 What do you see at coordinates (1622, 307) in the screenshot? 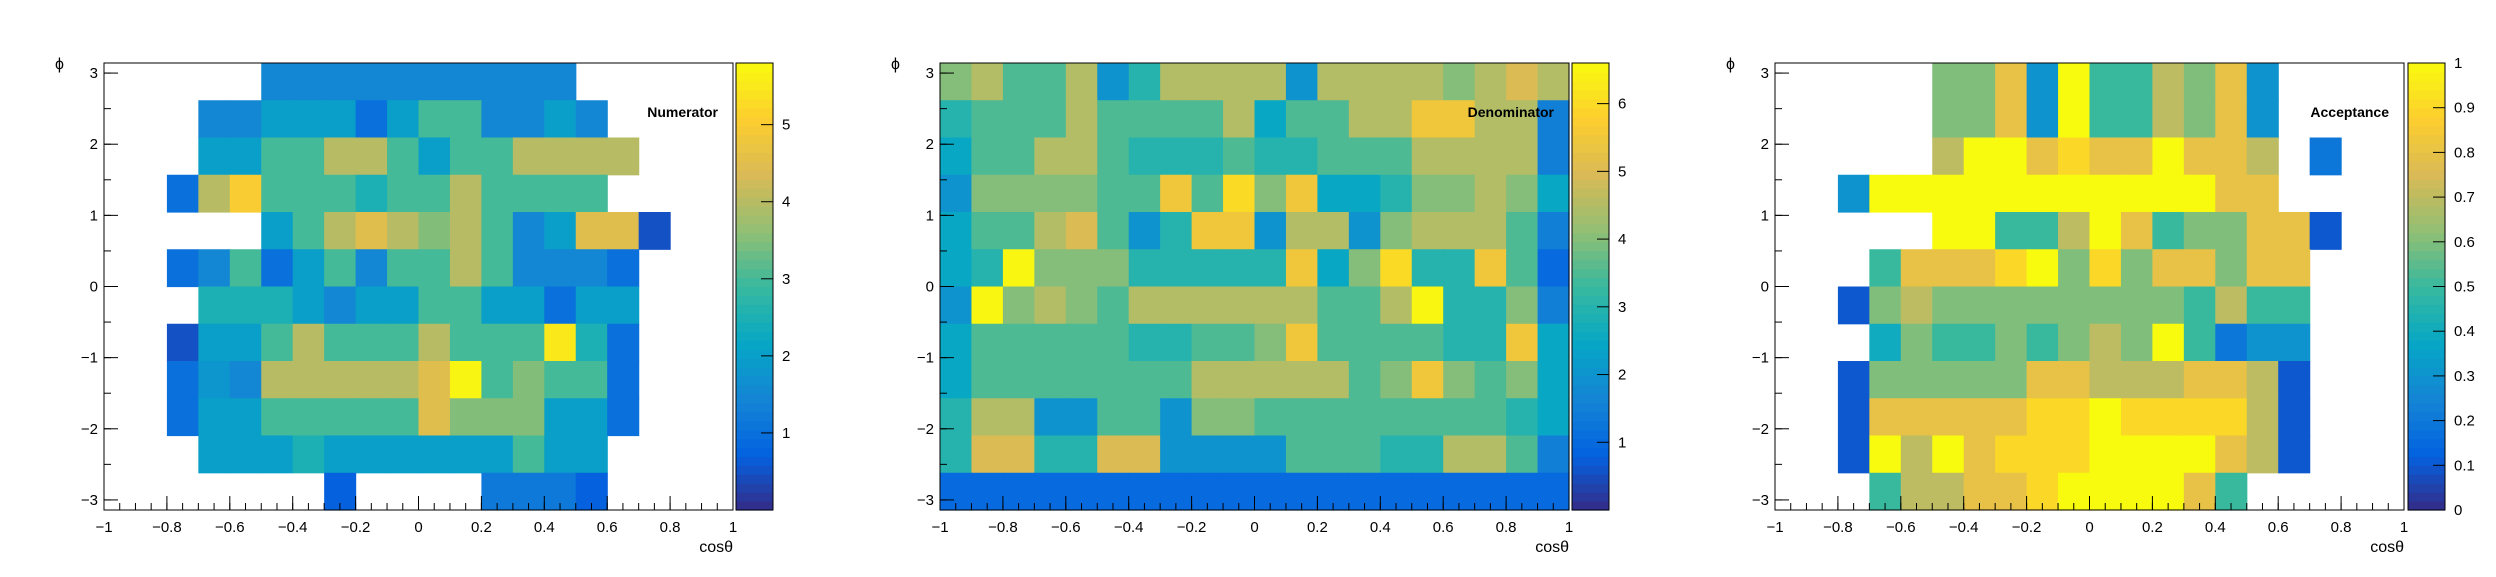
I see `color-bar-tick-label: 3` at bounding box center [1622, 307].